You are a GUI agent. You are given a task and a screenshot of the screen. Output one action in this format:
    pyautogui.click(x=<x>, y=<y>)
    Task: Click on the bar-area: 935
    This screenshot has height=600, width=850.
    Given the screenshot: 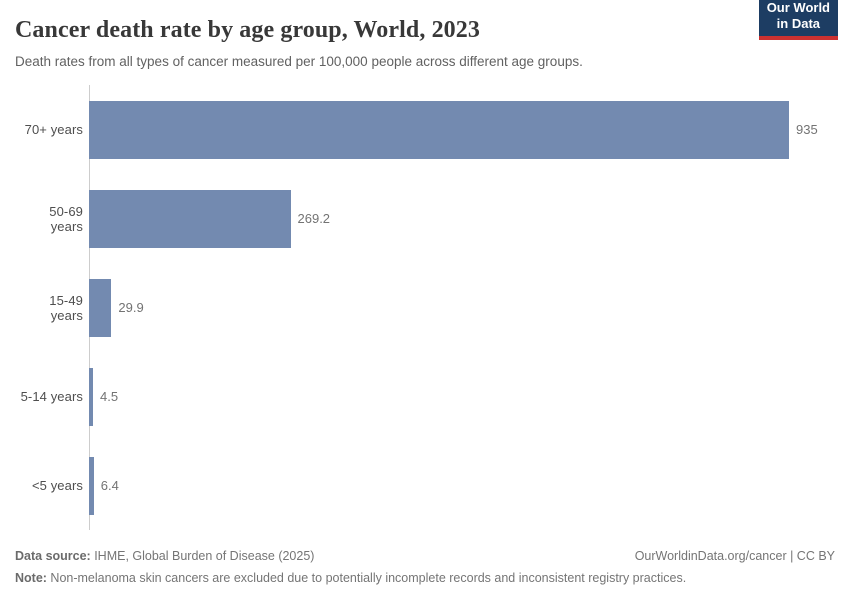 What is the action you would take?
    pyautogui.click(x=462, y=129)
    